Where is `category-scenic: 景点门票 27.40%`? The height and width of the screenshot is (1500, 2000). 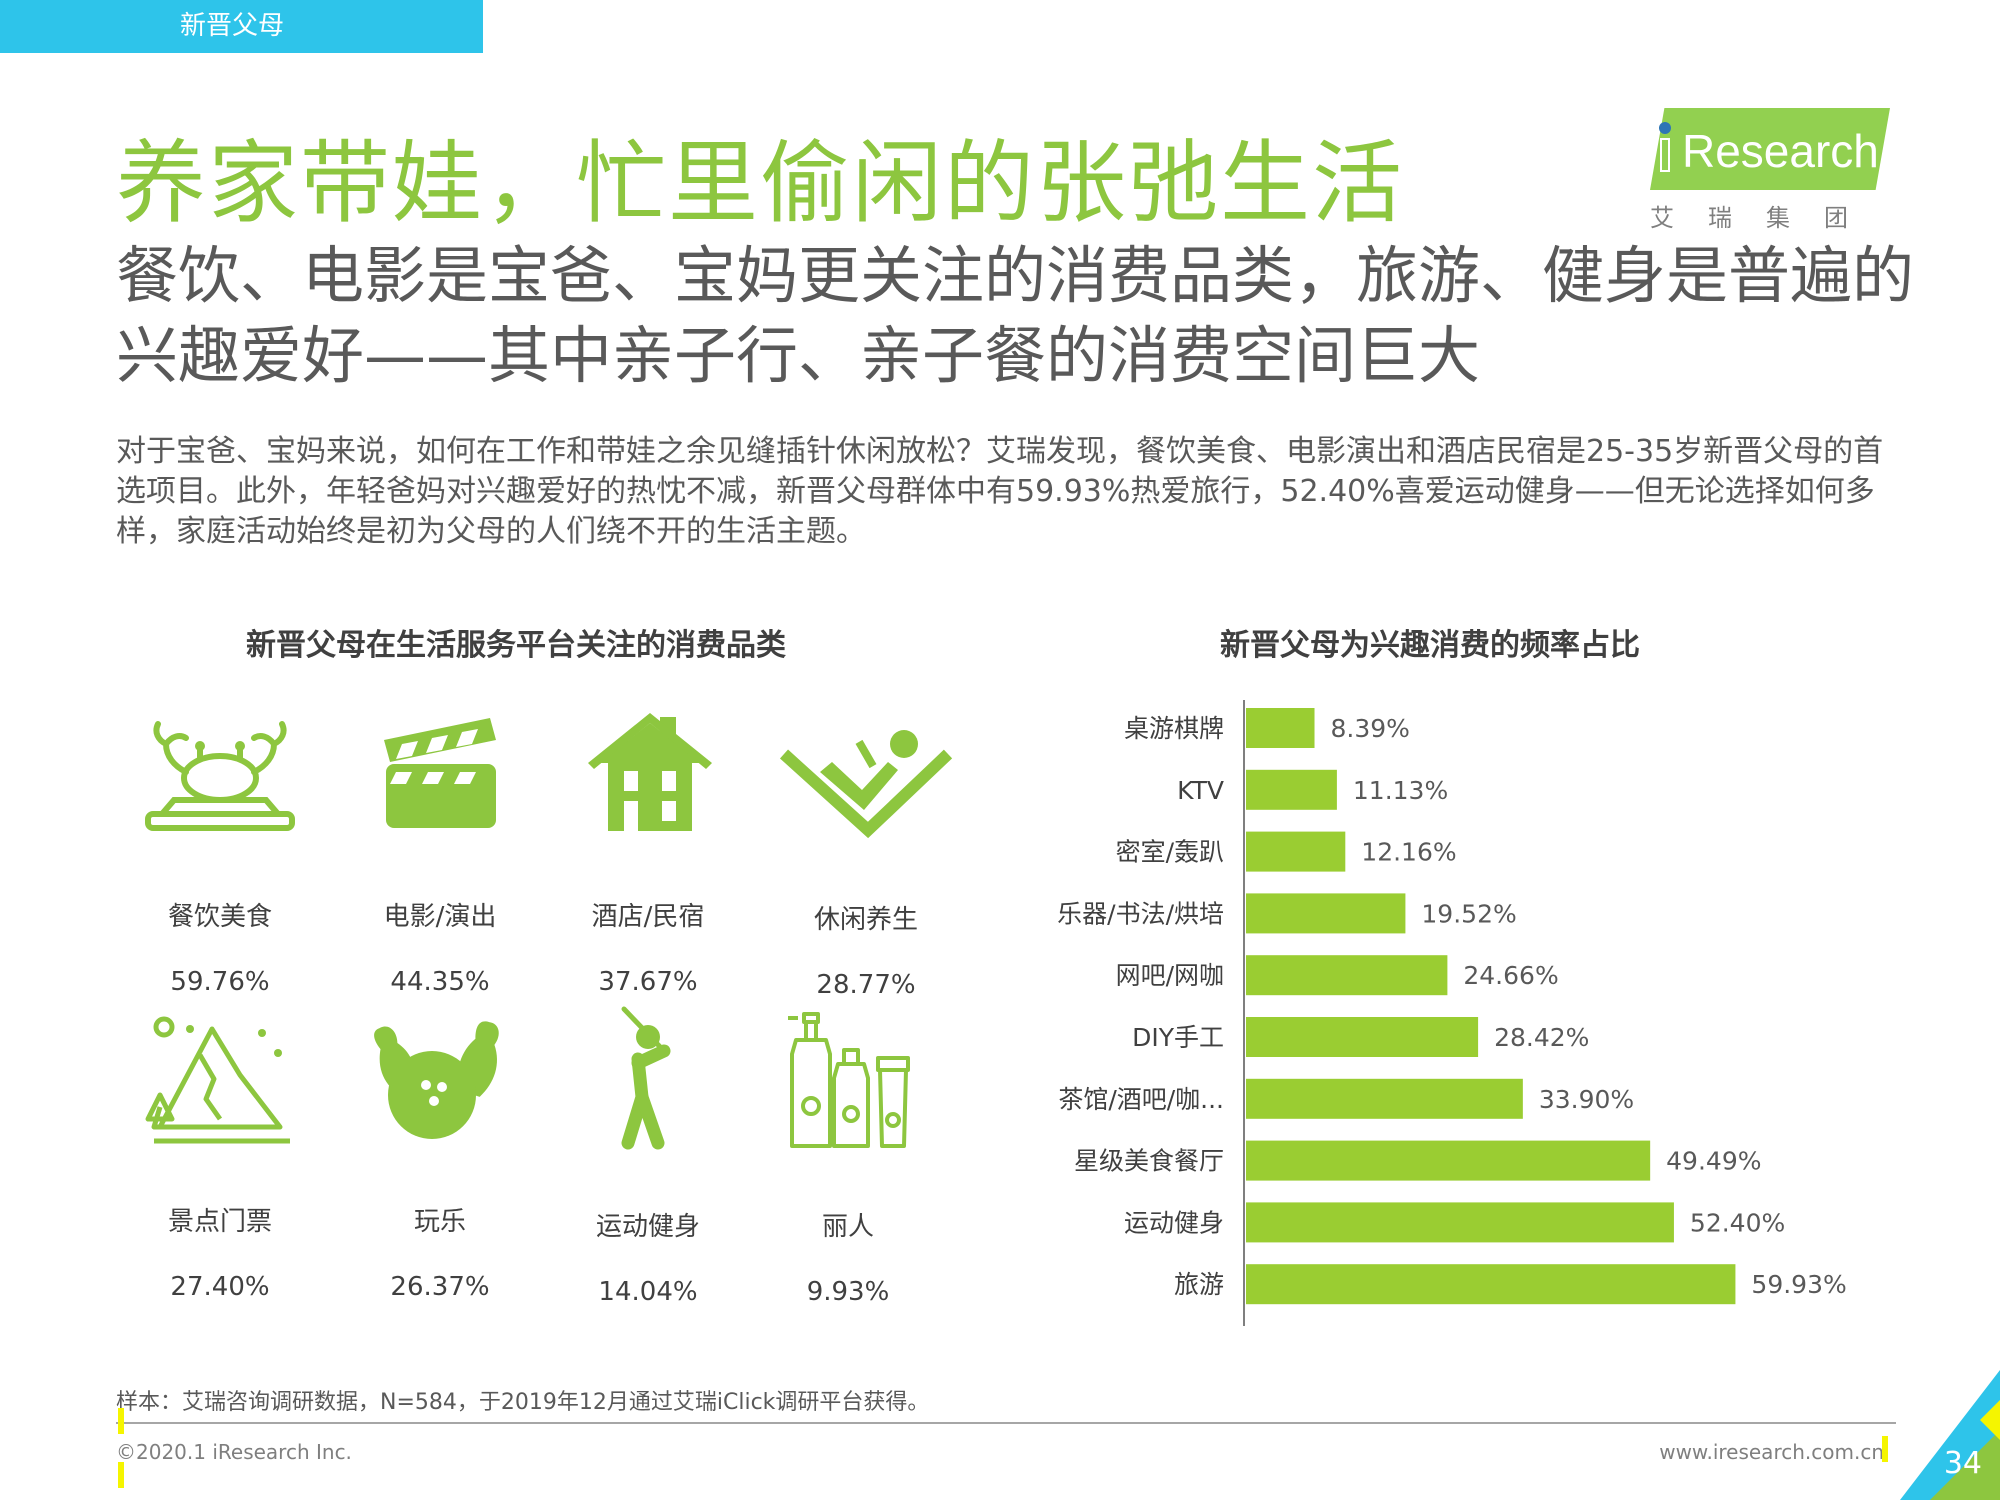 category-scenic: 景点门票 27.40% is located at coordinates (220, 1158).